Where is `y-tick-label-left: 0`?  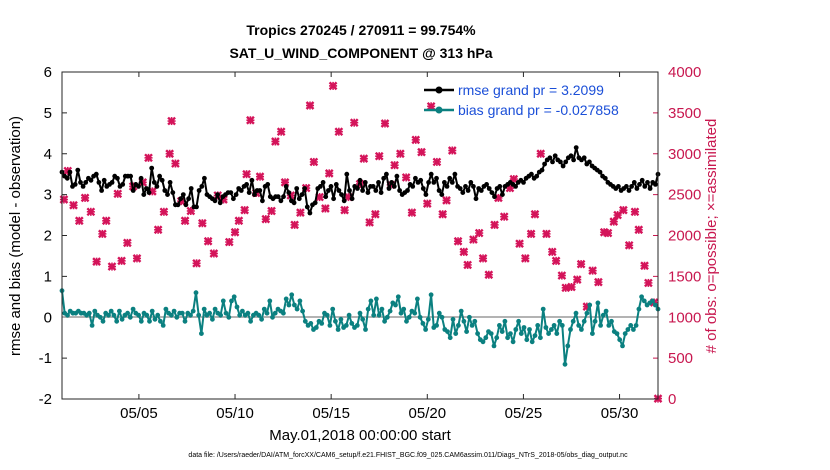
y-tick-label-left: 0 is located at coordinates (48, 317).